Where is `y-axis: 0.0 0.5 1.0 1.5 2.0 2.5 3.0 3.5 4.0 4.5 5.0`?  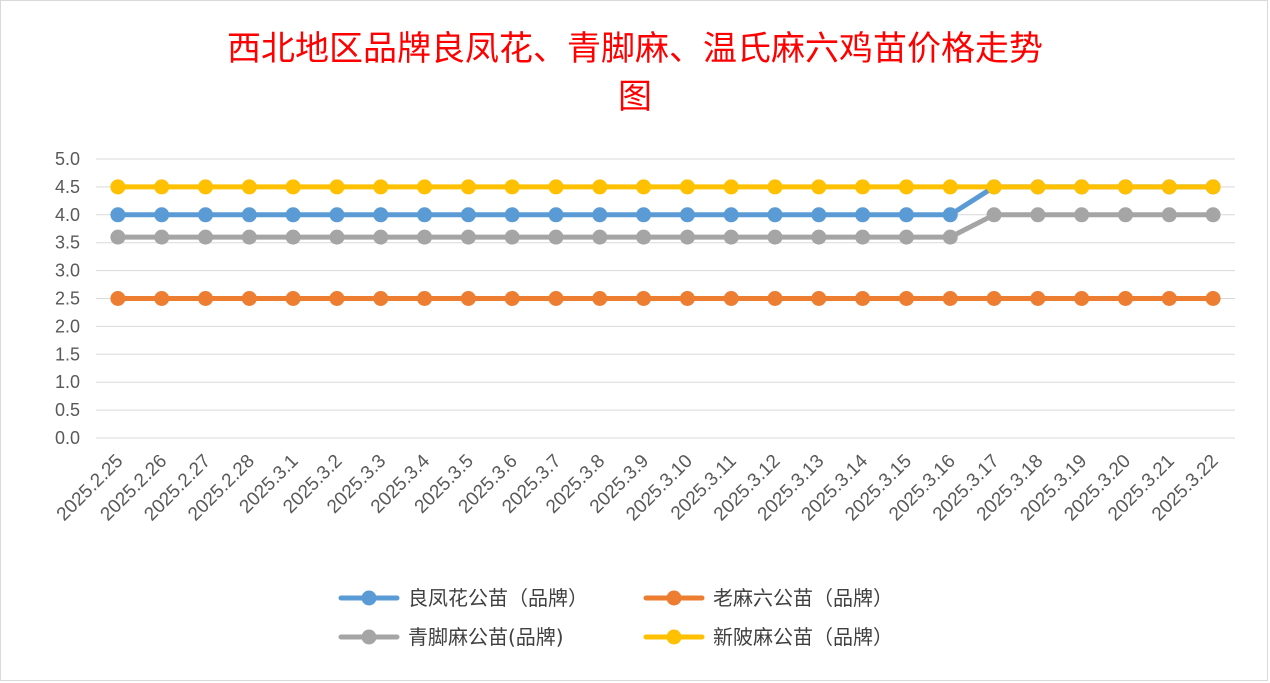 y-axis: 0.0 0.5 1.0 1.5 2.0 2.5 3.0 3.5 4.0 4.5 5.0 is located at coordinates (67, 298).